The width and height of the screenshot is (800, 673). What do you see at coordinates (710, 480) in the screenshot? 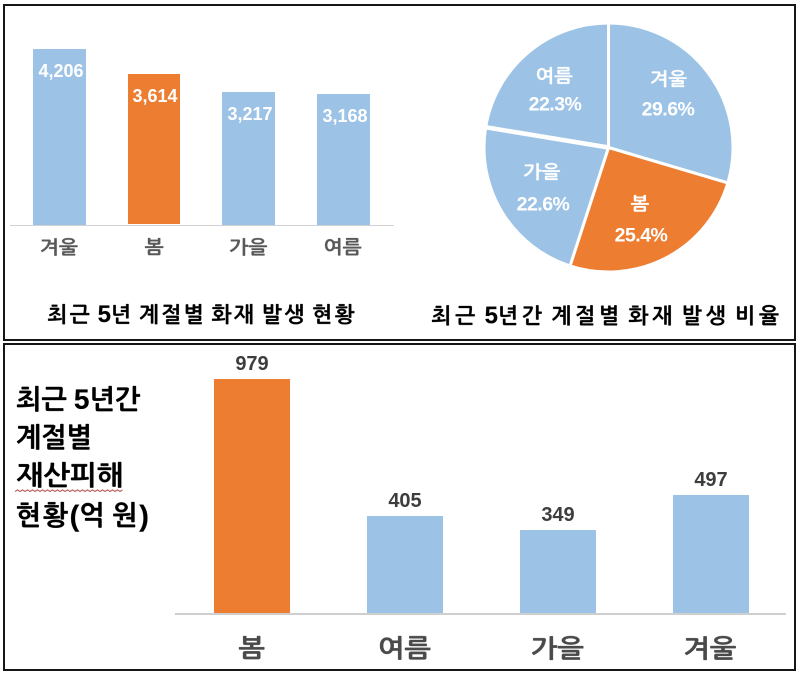
I see `svg-text: 497` at bounding box center [710, 480].